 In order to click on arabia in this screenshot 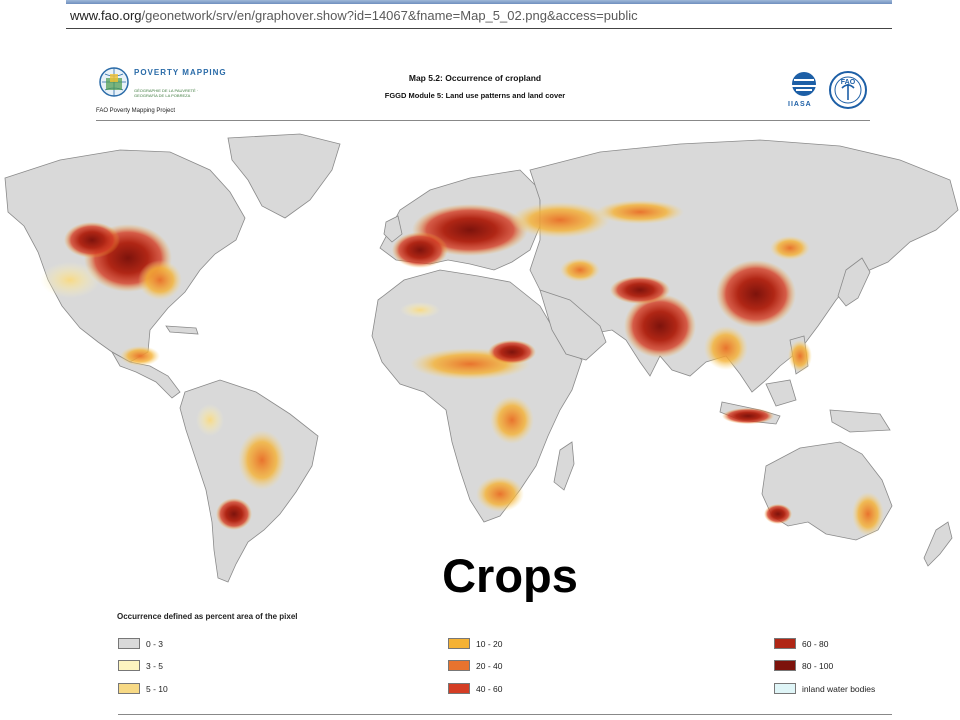, I will do `click(573, 325)`.